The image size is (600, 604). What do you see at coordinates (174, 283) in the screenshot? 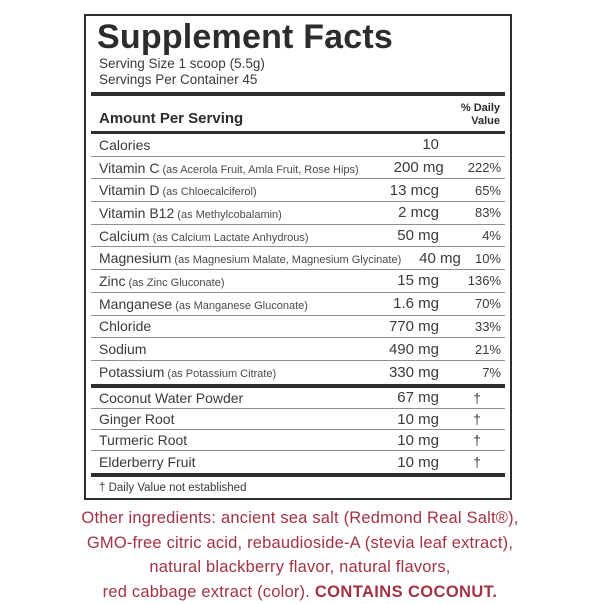
I see `nutrient-source: (as Zinc Gluconate)` at bounding box center [174, 283].